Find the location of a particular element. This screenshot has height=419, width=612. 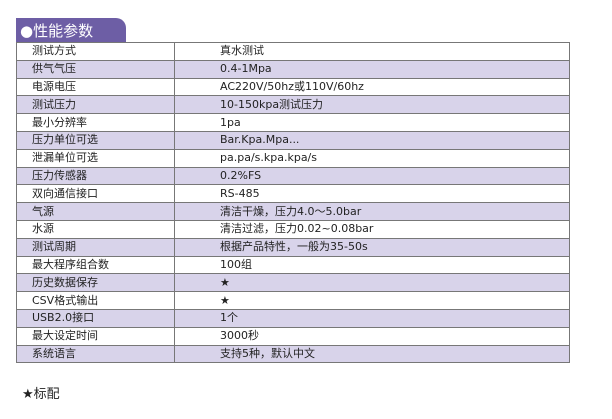

table-row: 测试周期 根据产品特性，一般为35-50s is located at coordinates (293, 247).